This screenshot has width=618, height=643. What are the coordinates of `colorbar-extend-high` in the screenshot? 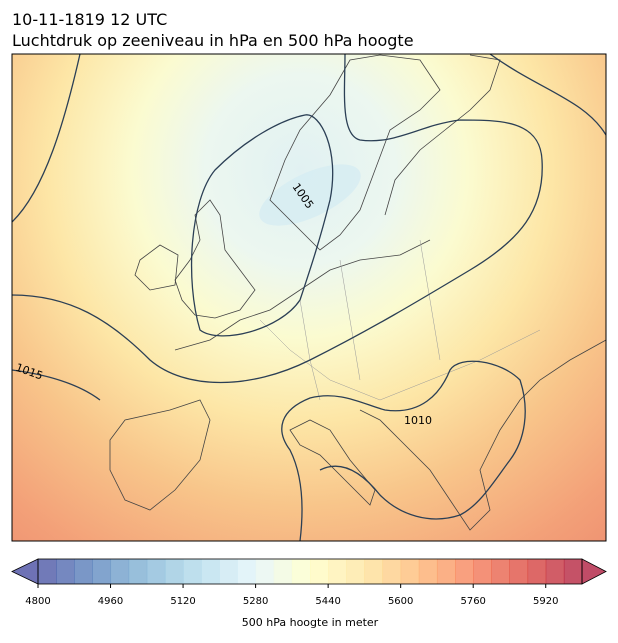 It's located at (594, 571).